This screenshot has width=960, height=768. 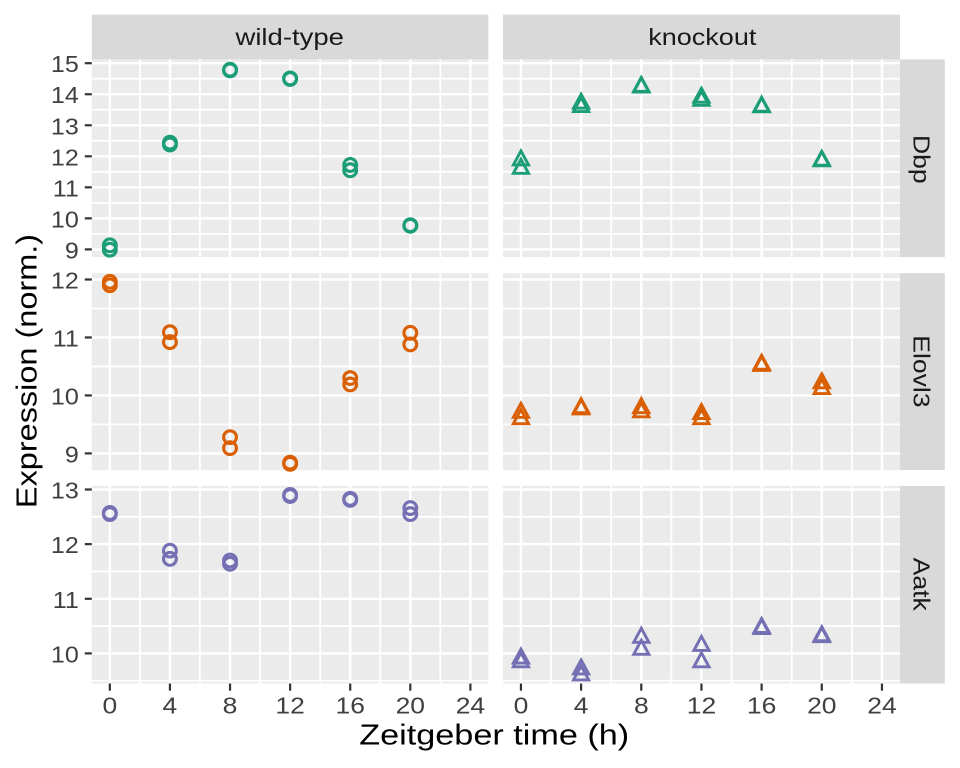 What do you see at coordinates (494, 734) in the screenshot?
I see `svg-text: Zeitgeber time (h)` at bounding box center [494, 734].